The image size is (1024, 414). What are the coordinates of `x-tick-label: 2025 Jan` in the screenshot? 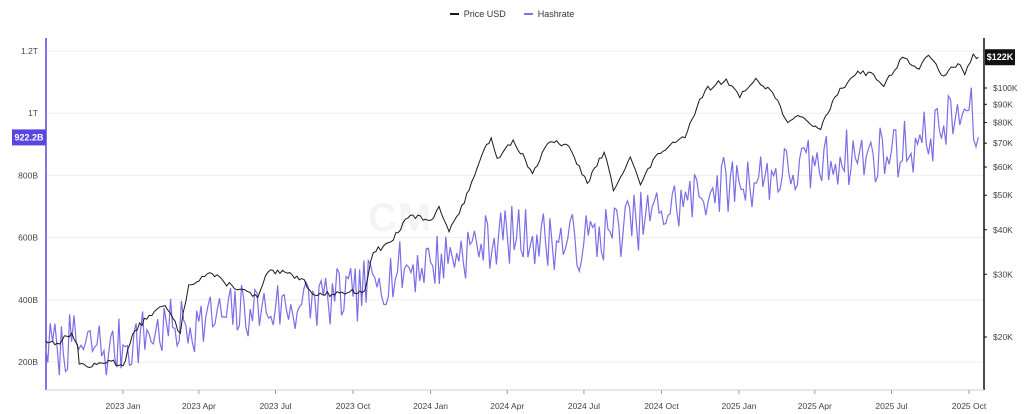 It's located at (738, 406).